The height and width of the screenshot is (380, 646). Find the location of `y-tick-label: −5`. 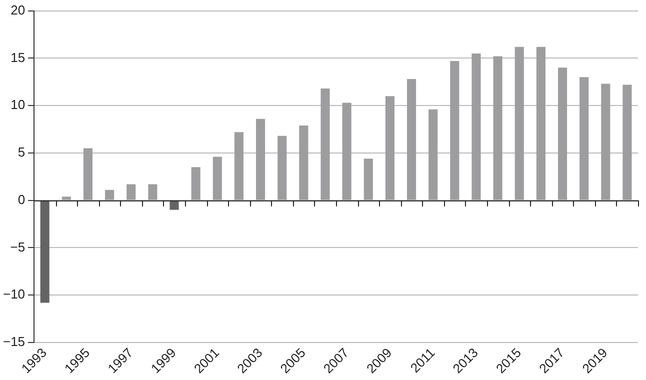

y-tick-label: −5 is located at coordinates (18, 246).